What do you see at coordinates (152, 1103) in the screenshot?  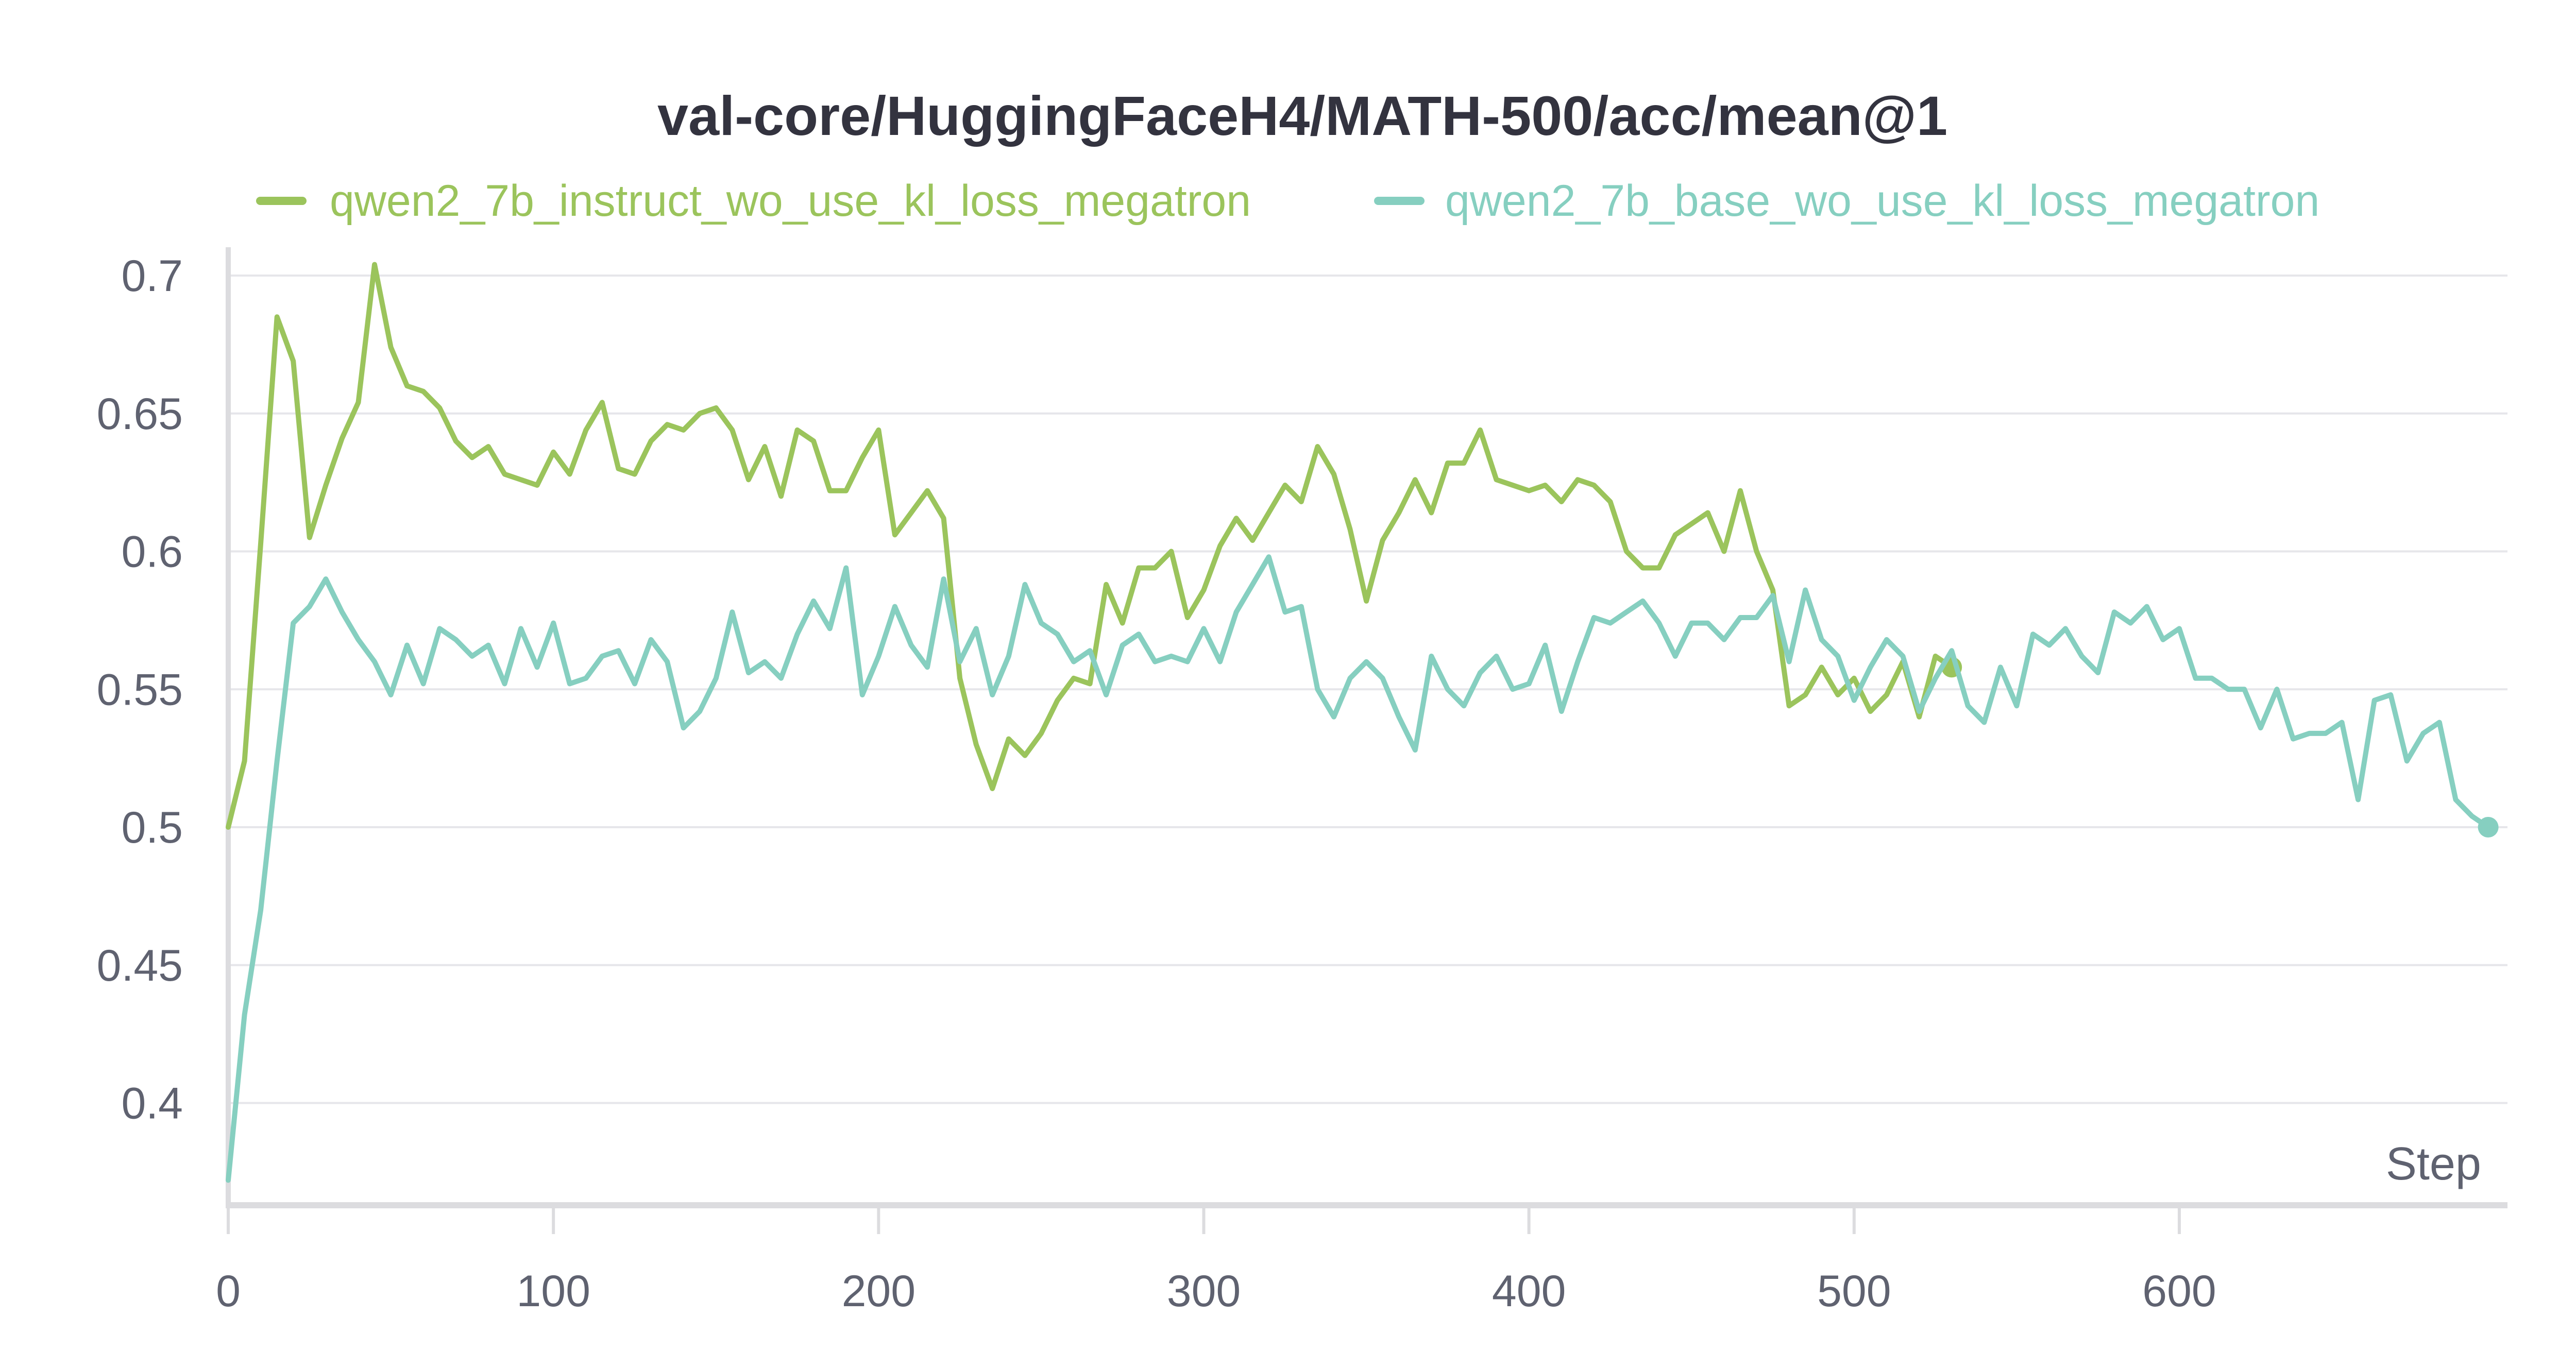 I see `y-tick-label: 0.4` at bounding box center [152, 1103].